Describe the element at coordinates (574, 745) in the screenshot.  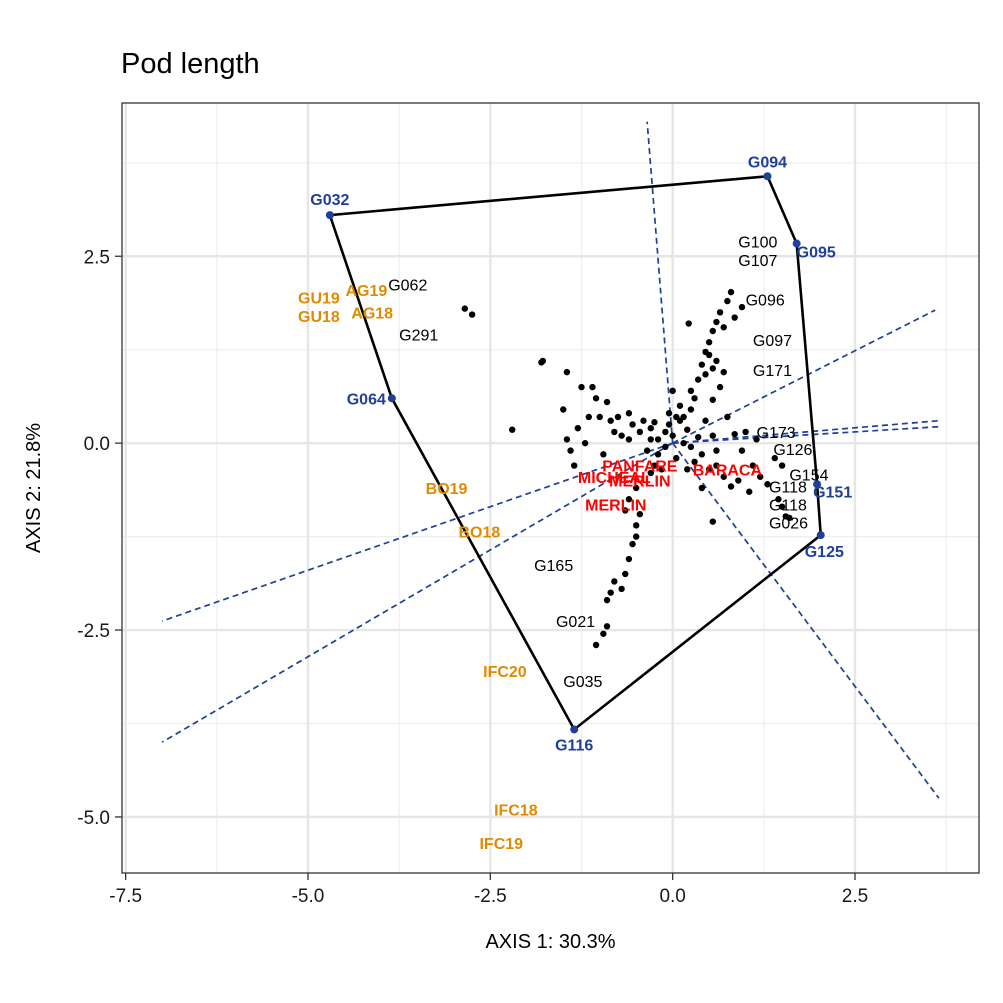
I see `vertex-label: G116` at that location.